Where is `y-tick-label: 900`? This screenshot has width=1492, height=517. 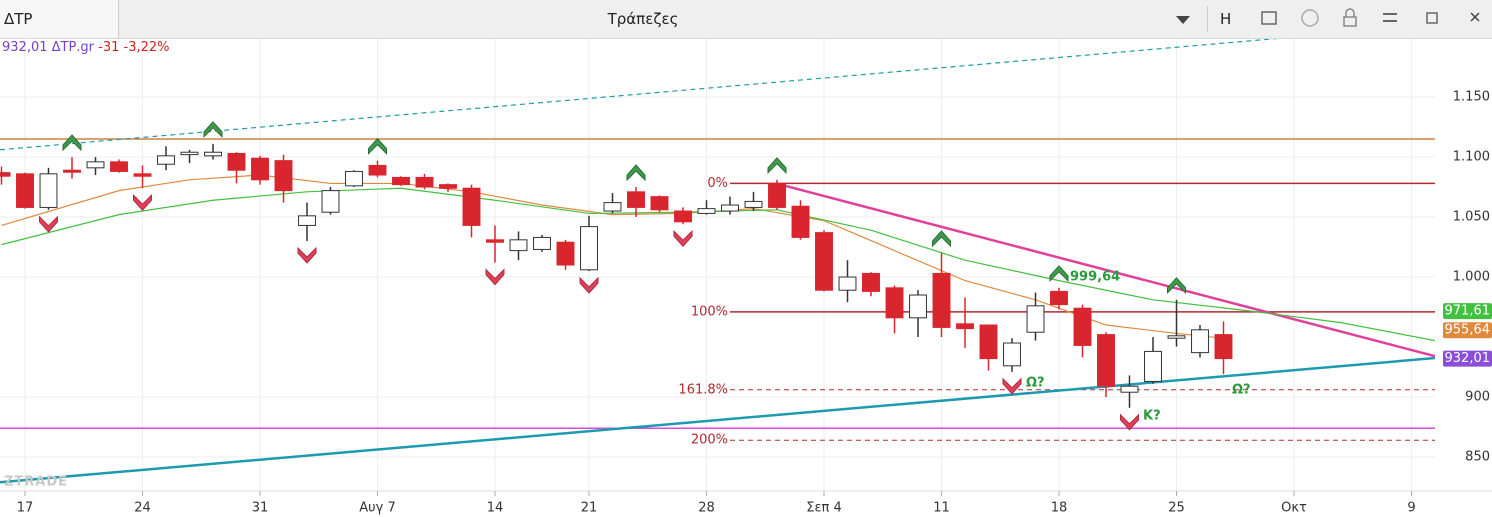
y-tick-label: 900 is located at coordinates (1477, 397).